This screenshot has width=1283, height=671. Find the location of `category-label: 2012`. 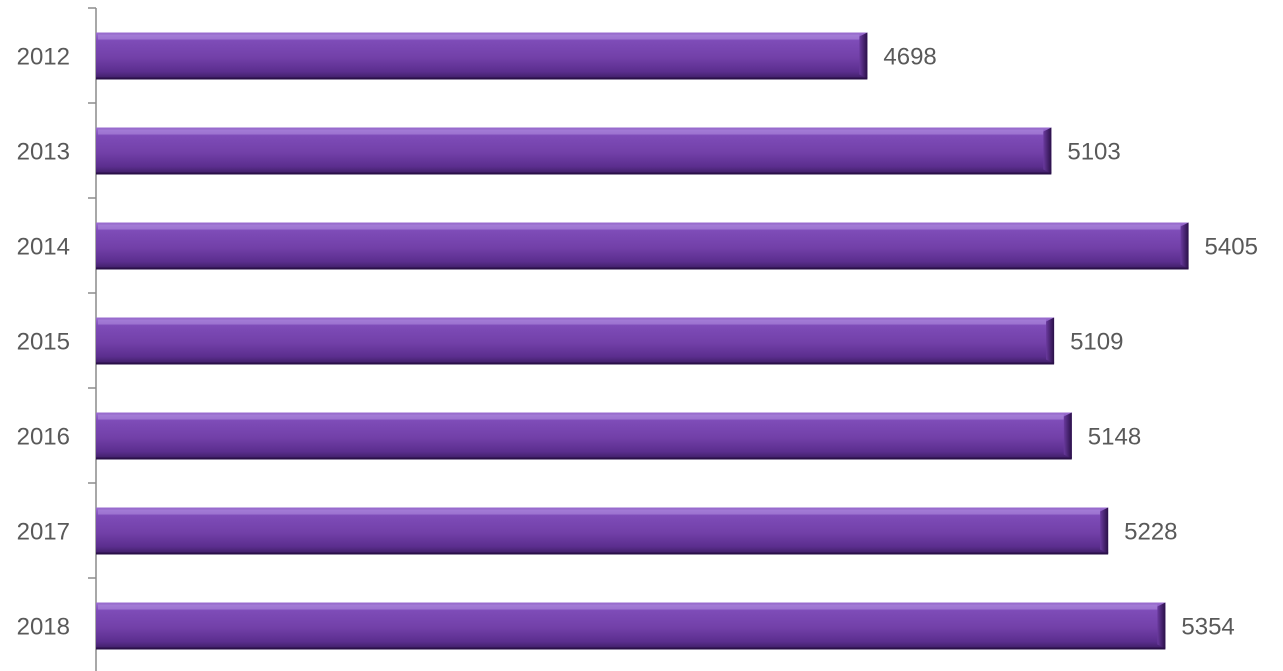

category-label: 2012 is located at coordinates (43, 57).